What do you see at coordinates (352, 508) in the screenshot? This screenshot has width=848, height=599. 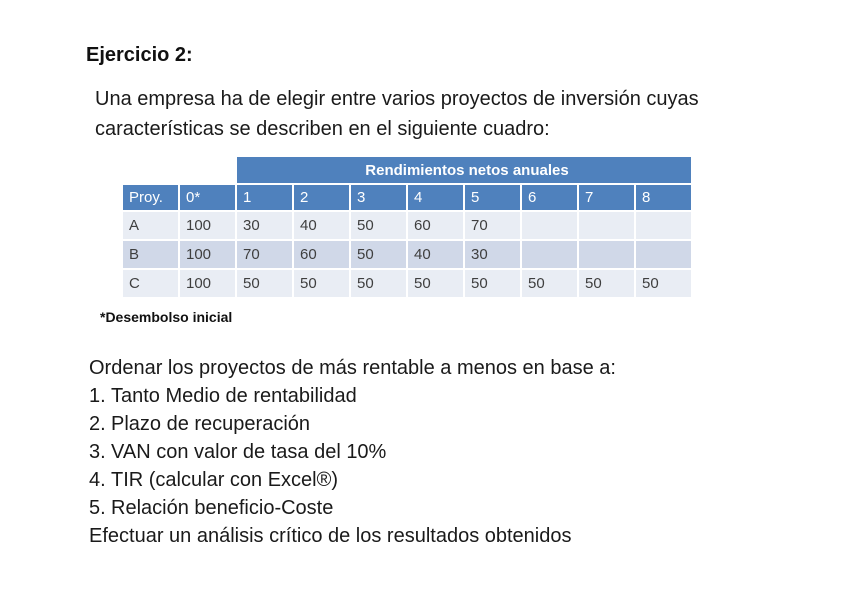 I see `list-item: 5. Relación beneficio-Coste` at bounding box center [352, 508].